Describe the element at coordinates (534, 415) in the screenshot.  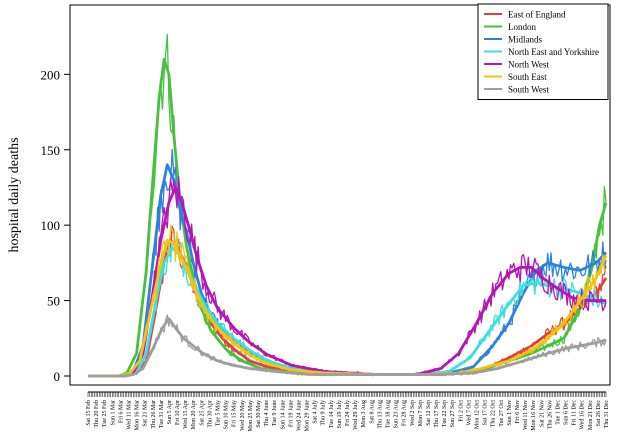
I see `x-tick-label: Mon 16 Nov` at that location.